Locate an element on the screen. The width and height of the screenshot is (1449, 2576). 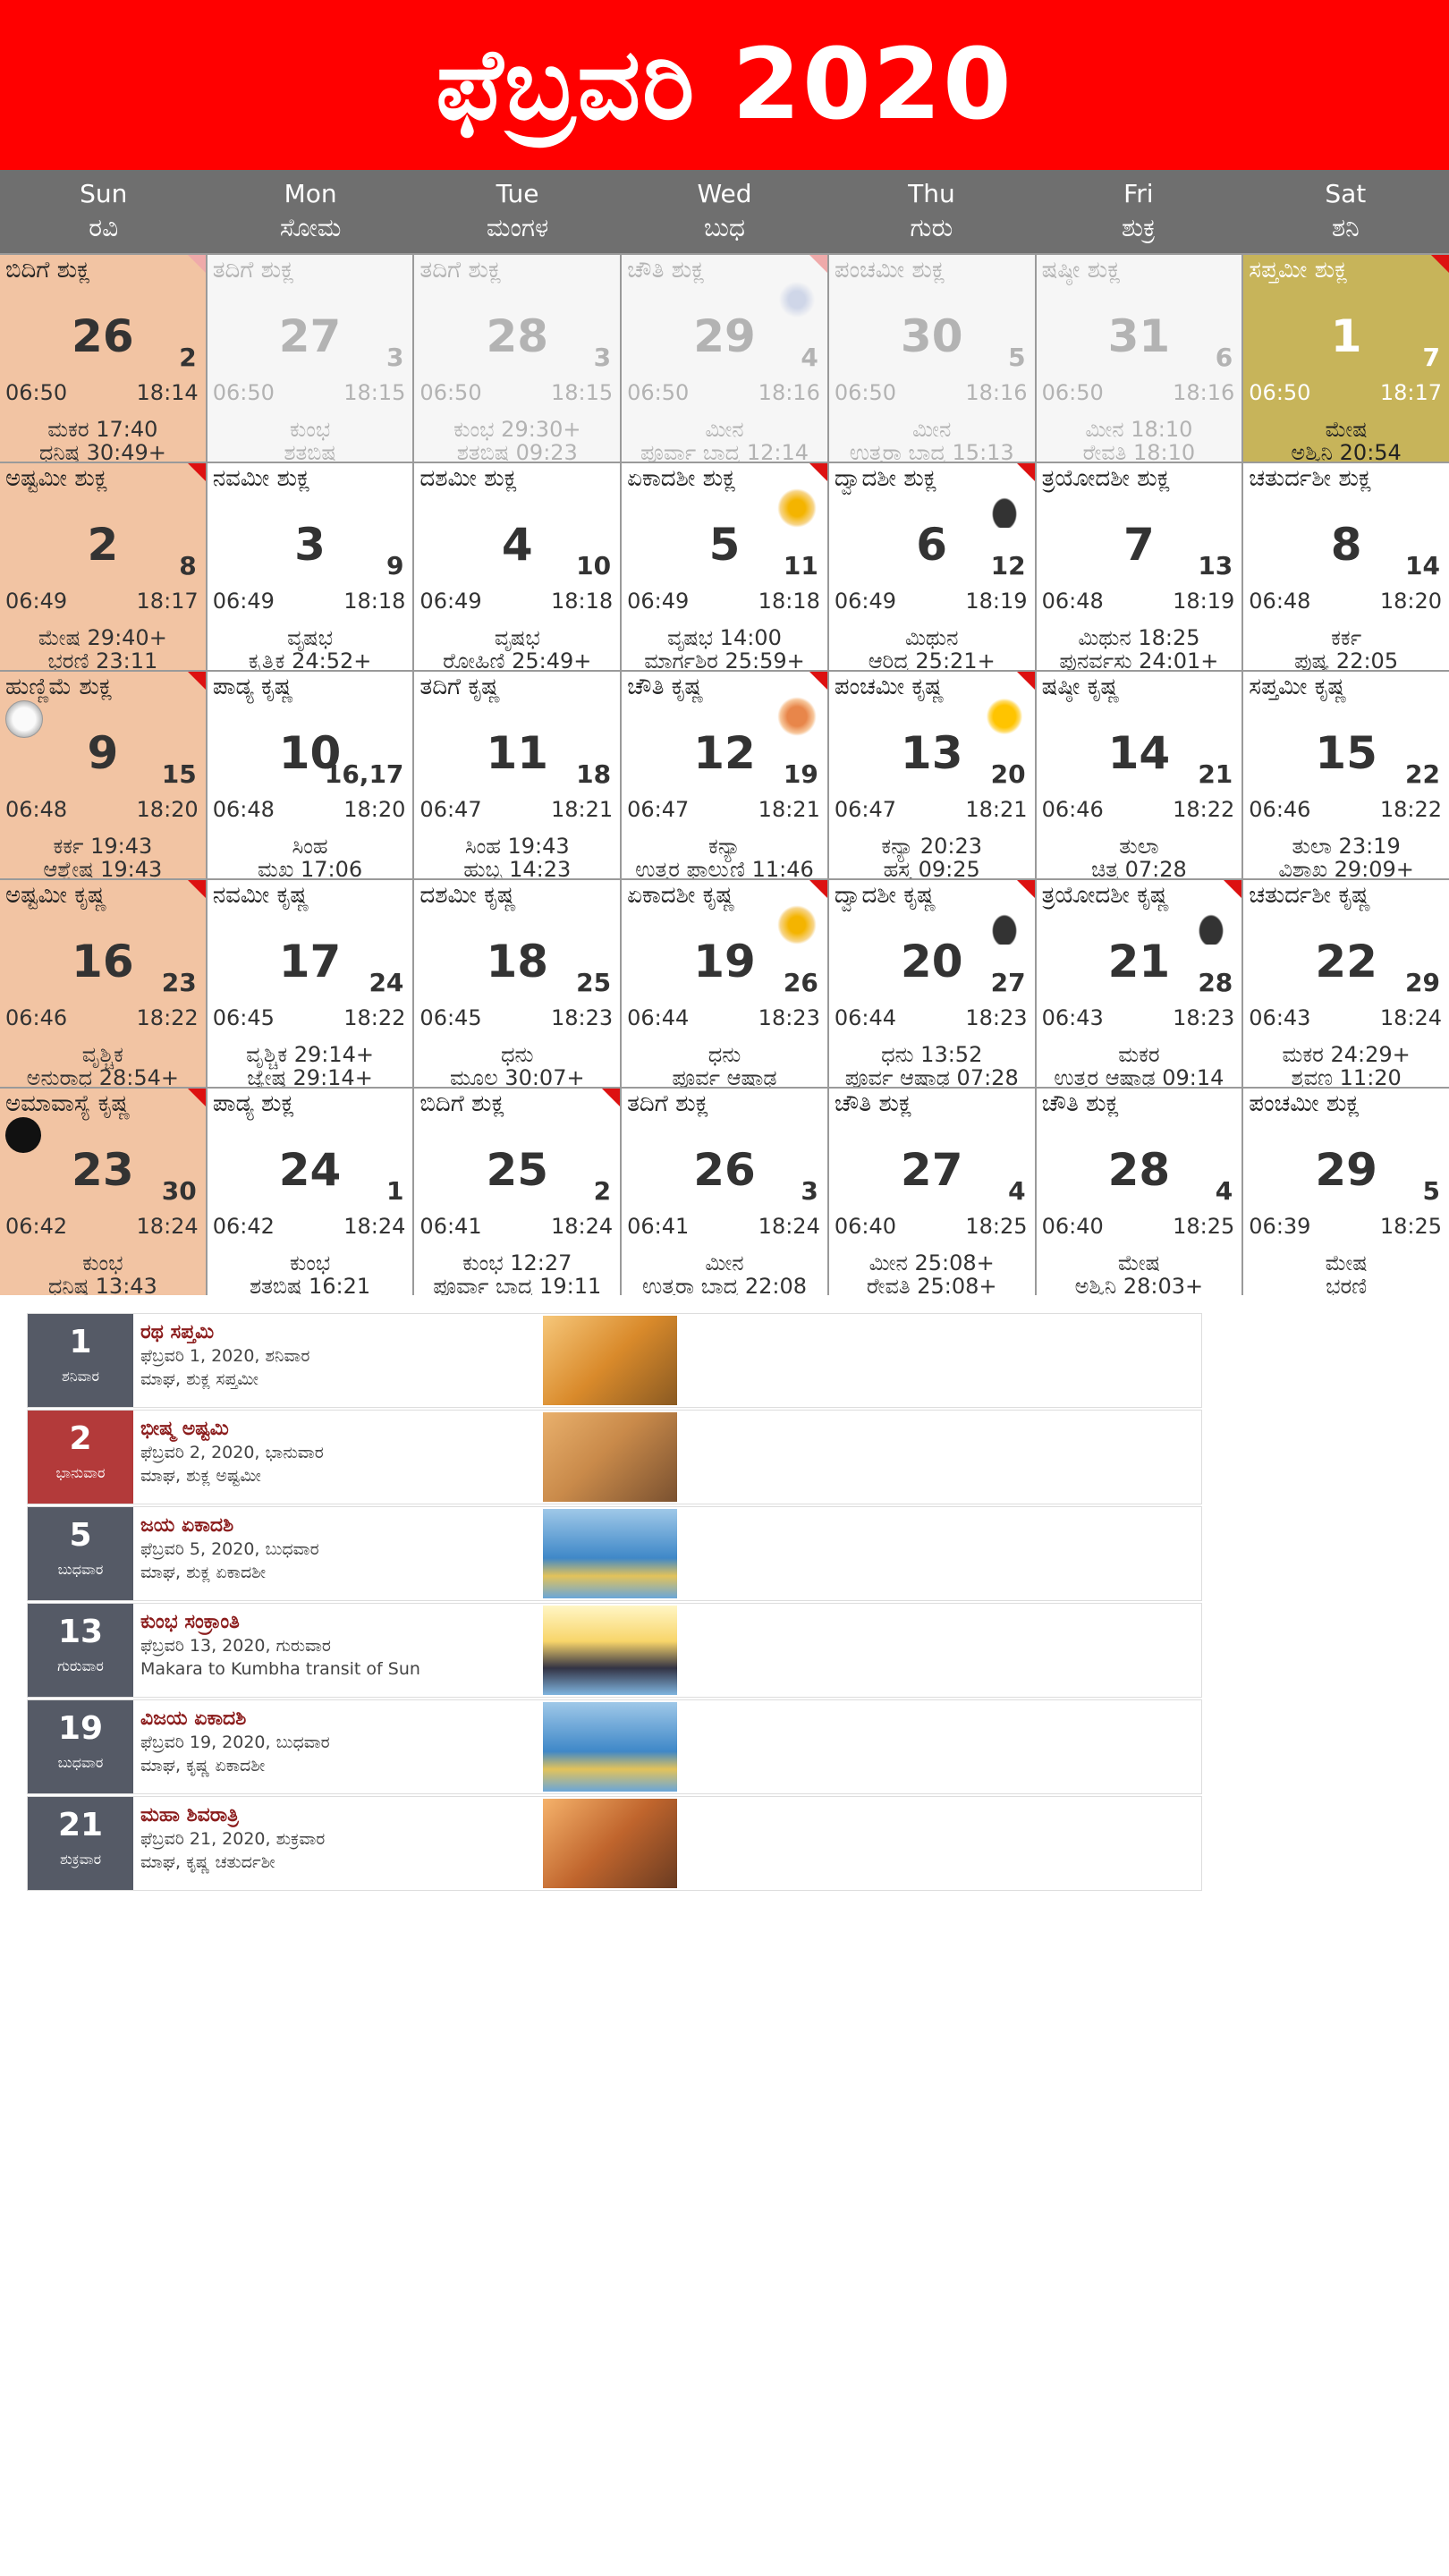
sunset-time: 18:16 is located at coordinates (996, 392).